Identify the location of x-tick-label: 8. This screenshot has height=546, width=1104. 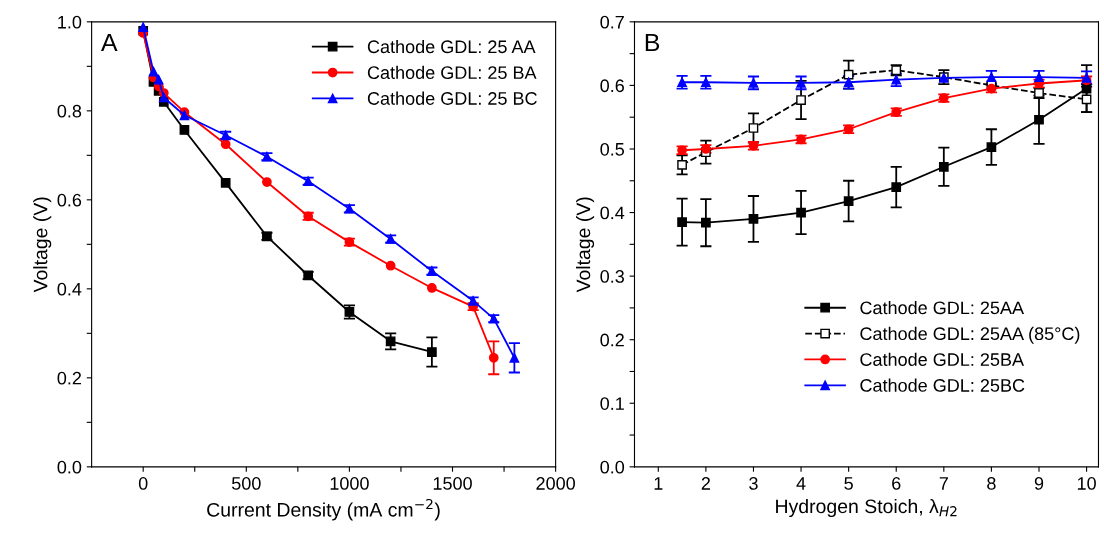
(991, 483).